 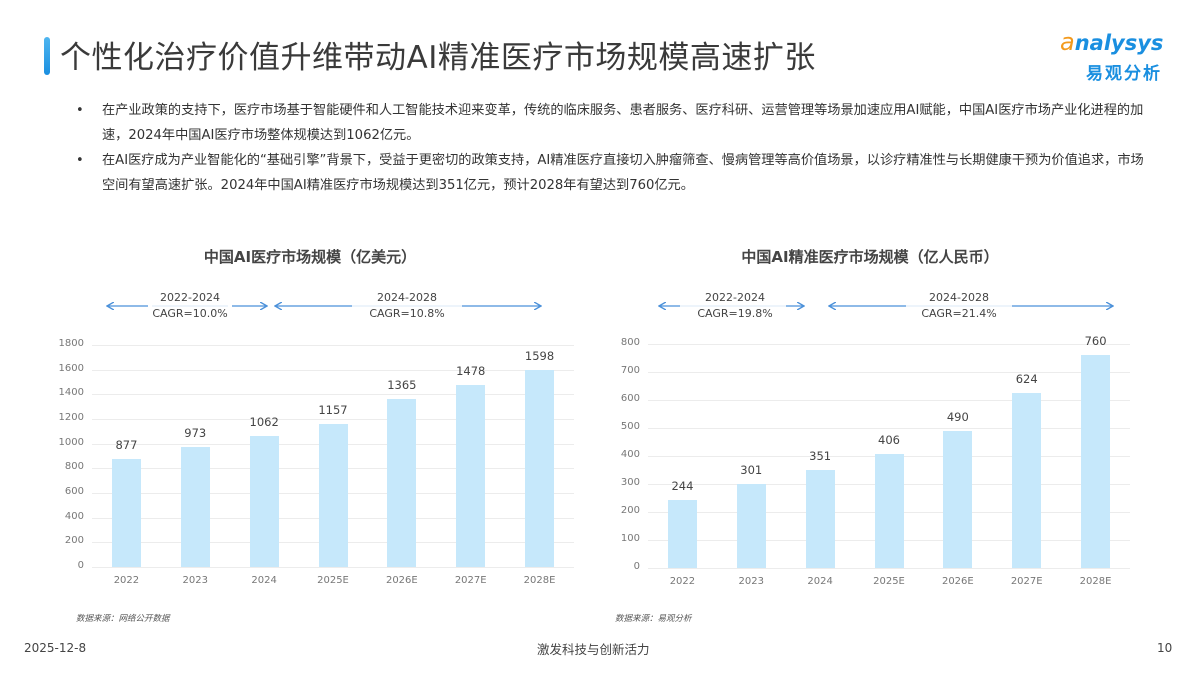 I want to click on footer-date: 2025-12-8, so click(x=55, y=648).